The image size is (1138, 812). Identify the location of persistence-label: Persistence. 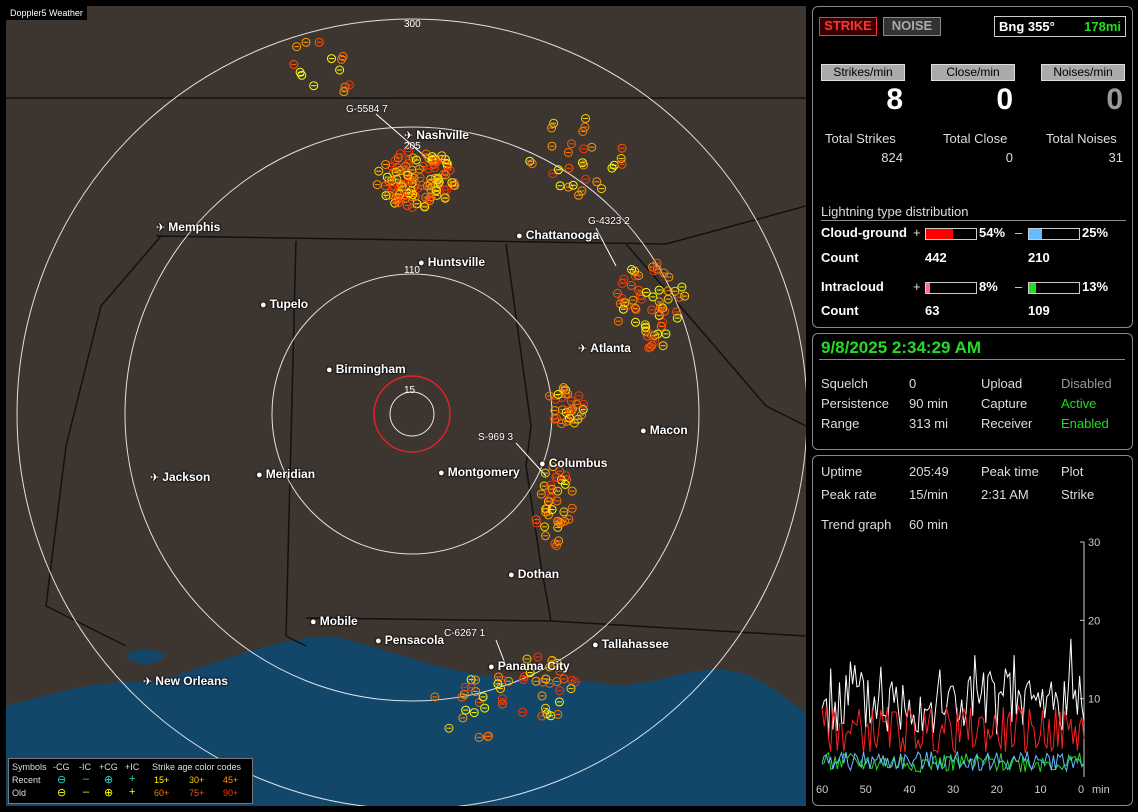
(855, 403).